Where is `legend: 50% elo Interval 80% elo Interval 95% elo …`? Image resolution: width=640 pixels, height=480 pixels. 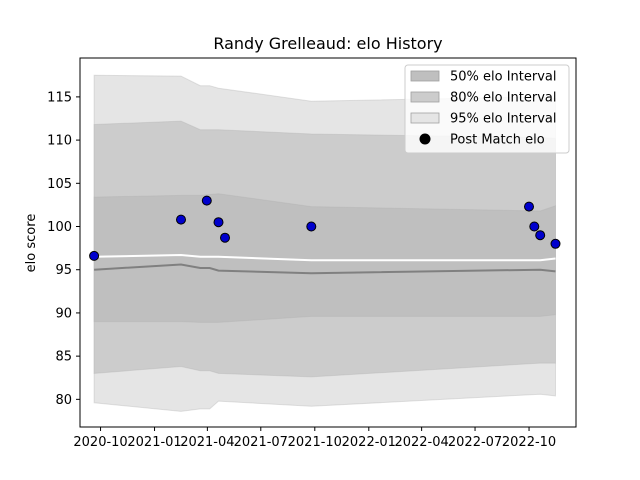 legend: 50% elo Interval 80% elo Interval 95% elo … is located at coordinates (487, 109).